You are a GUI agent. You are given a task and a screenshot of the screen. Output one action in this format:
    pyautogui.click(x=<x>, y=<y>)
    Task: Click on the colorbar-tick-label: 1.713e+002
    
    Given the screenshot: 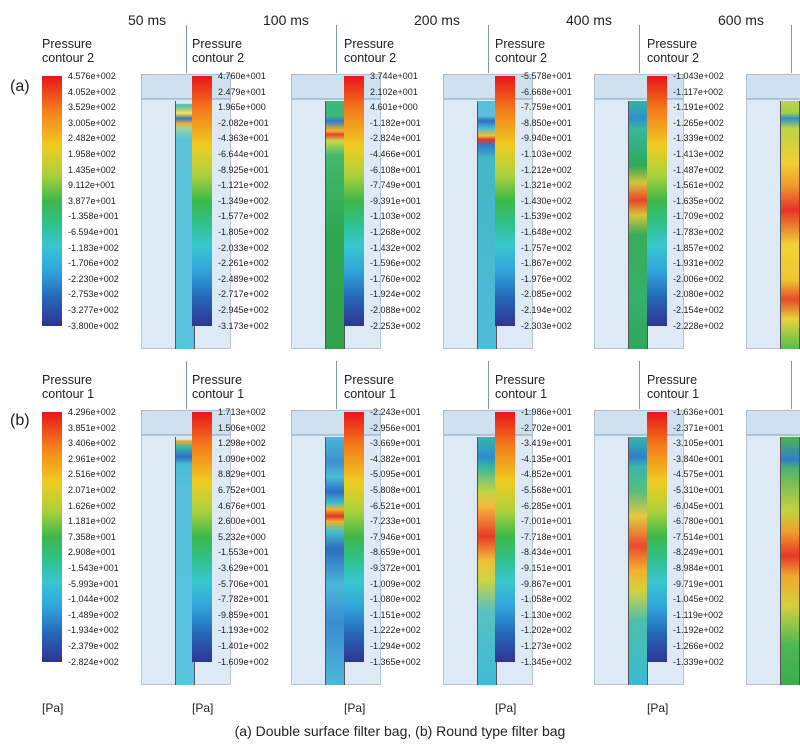 What is the action you would take?
    pyautogui.click(x=242, y=412)
    